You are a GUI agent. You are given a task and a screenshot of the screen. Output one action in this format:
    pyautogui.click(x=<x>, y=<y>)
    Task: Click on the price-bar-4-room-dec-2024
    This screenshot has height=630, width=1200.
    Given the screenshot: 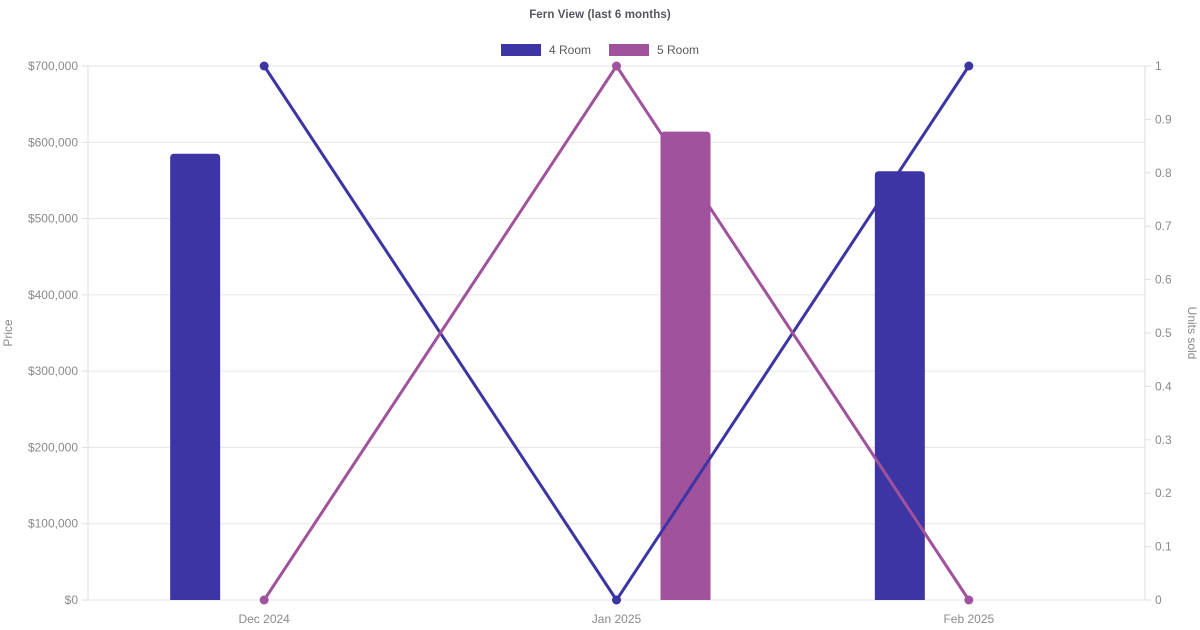 What is the action you would take?
    pyautogui.click(x=195, y=376)
    